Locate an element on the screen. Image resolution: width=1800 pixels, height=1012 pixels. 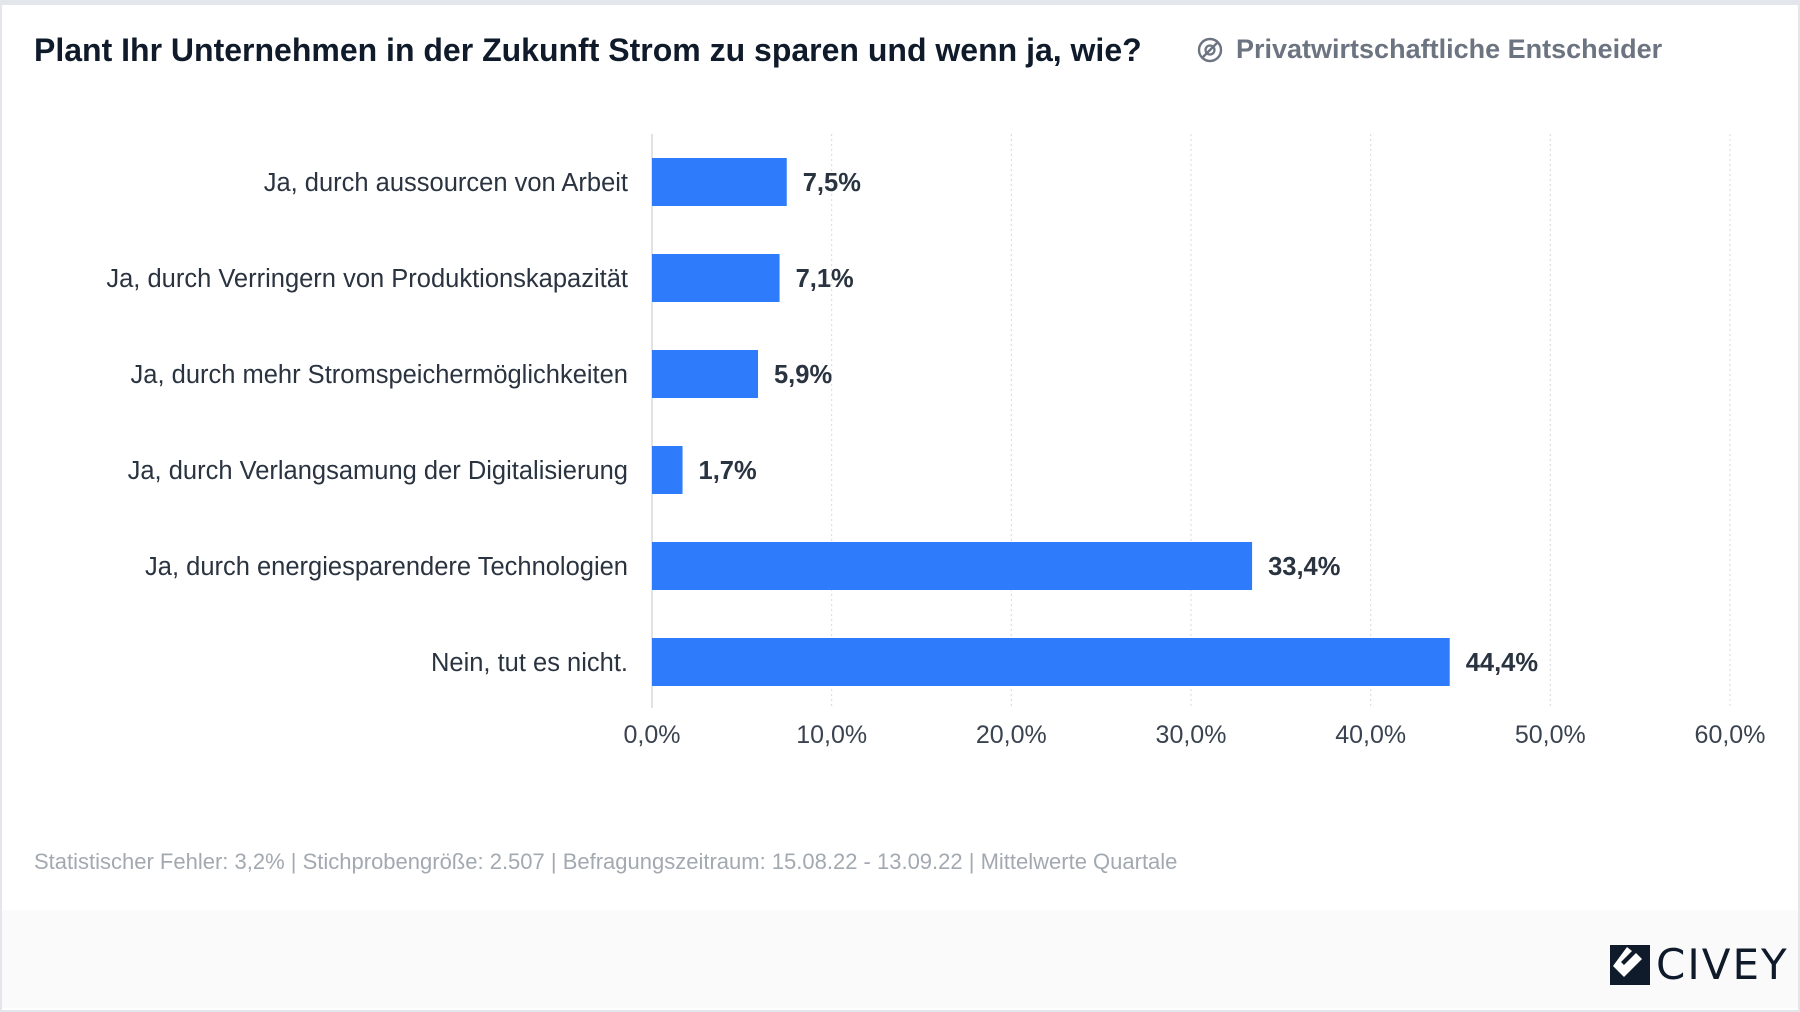
civey-logo: CIVEY is located at coordinates (1699, 964).